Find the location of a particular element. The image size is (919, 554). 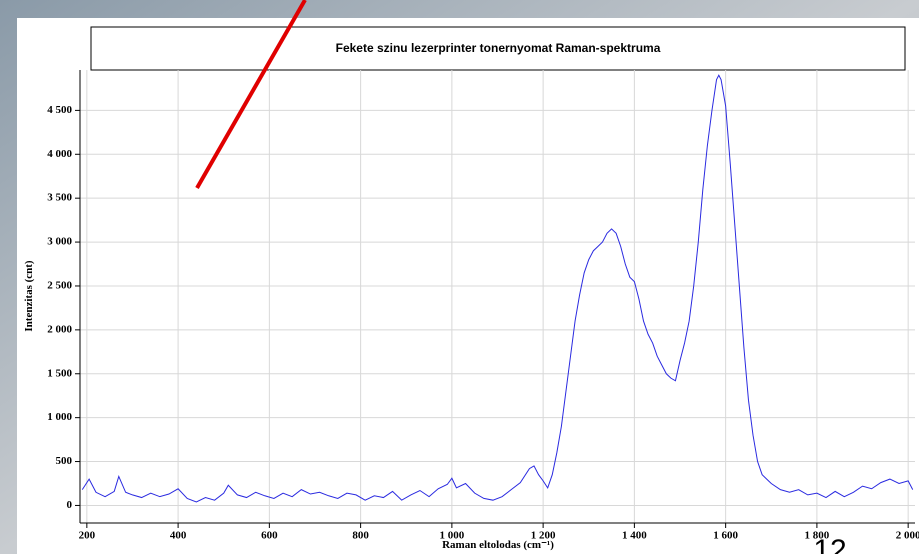

pointer-line is located at coordinates (251, 94).